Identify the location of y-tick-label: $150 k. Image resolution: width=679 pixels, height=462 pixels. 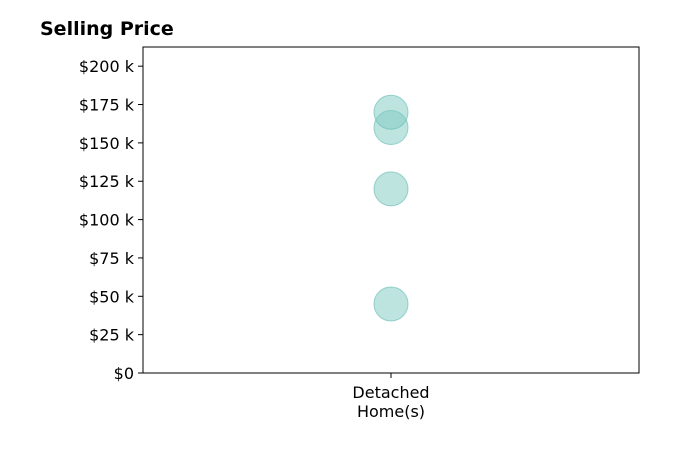
(107, 143).